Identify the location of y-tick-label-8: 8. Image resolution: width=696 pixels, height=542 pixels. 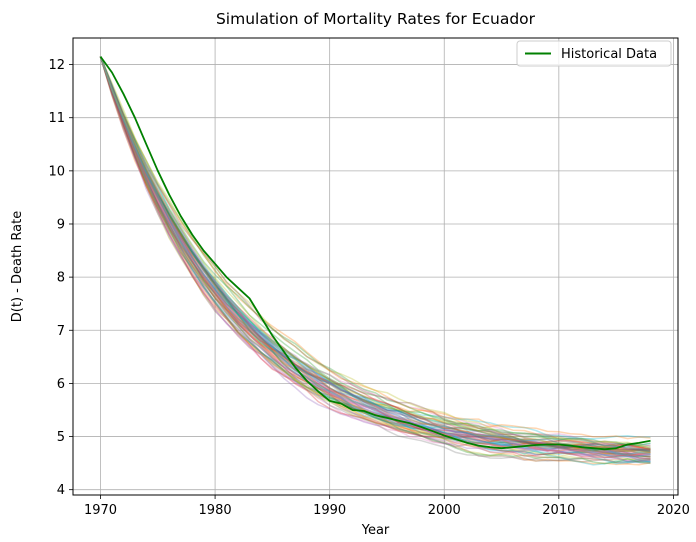
(61, 278).